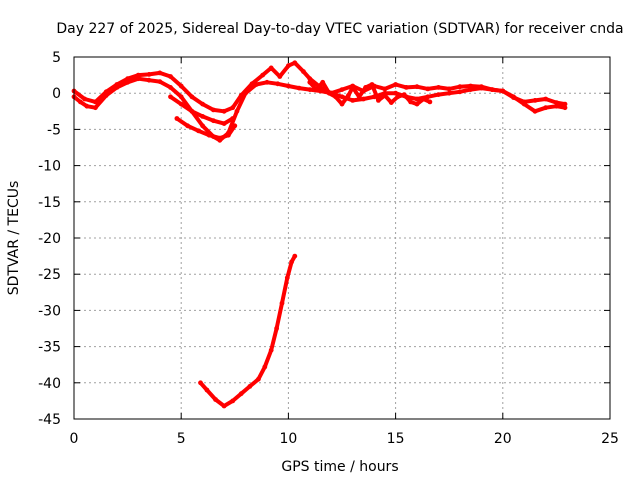 This screenshot has height=480, width=640. Describe the element at coordinates (396, 439) in the screenshot. I see `x-tick-label: 15` at that location.